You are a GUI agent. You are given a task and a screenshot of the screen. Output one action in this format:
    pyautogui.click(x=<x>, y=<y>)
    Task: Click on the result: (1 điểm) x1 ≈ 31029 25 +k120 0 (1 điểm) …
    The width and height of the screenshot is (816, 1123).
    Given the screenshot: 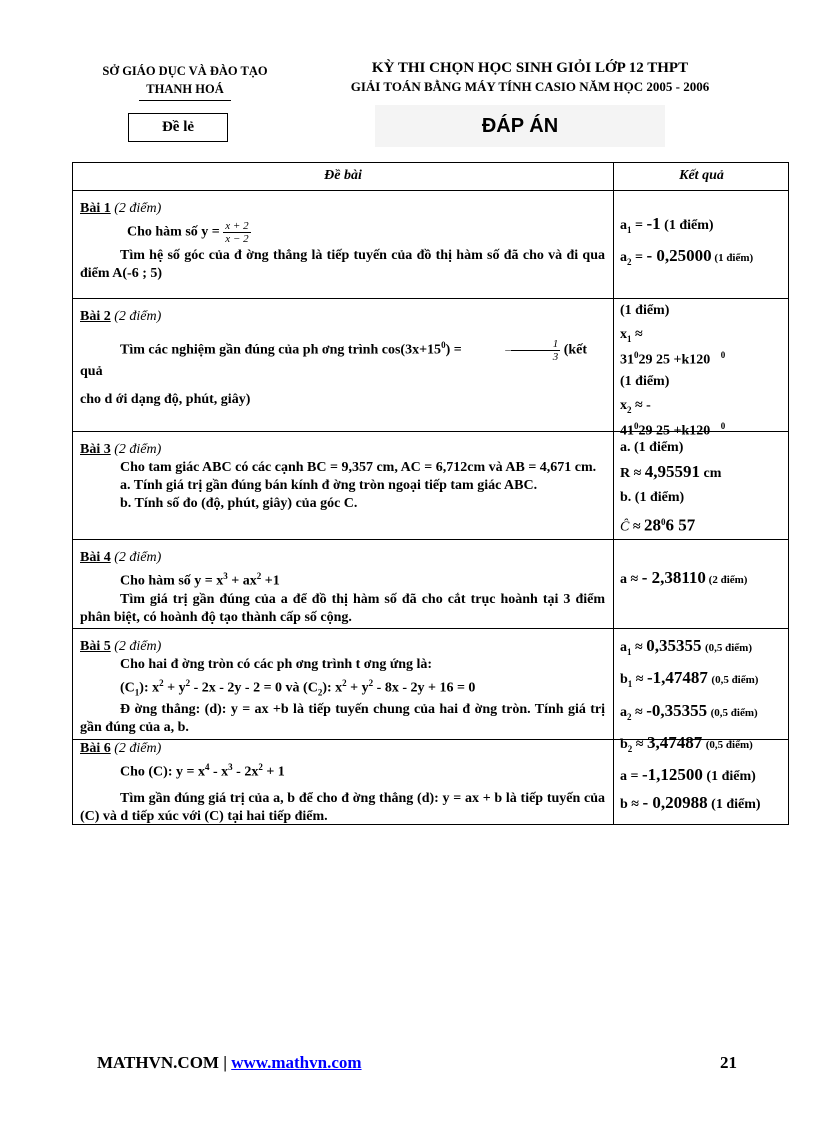 What is the action you would take?
    pyautogui.click(x=673, y=371)
    